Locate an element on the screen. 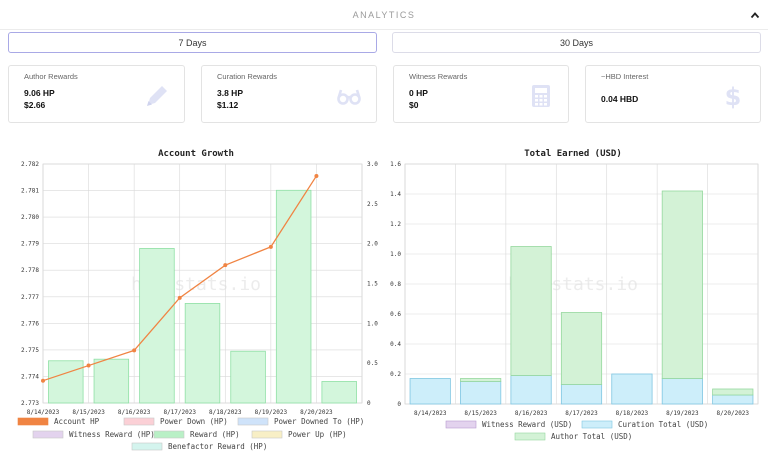 The image size is (768, 466). y-axis-tick: 0.8 is located at coordinates (395, 284).